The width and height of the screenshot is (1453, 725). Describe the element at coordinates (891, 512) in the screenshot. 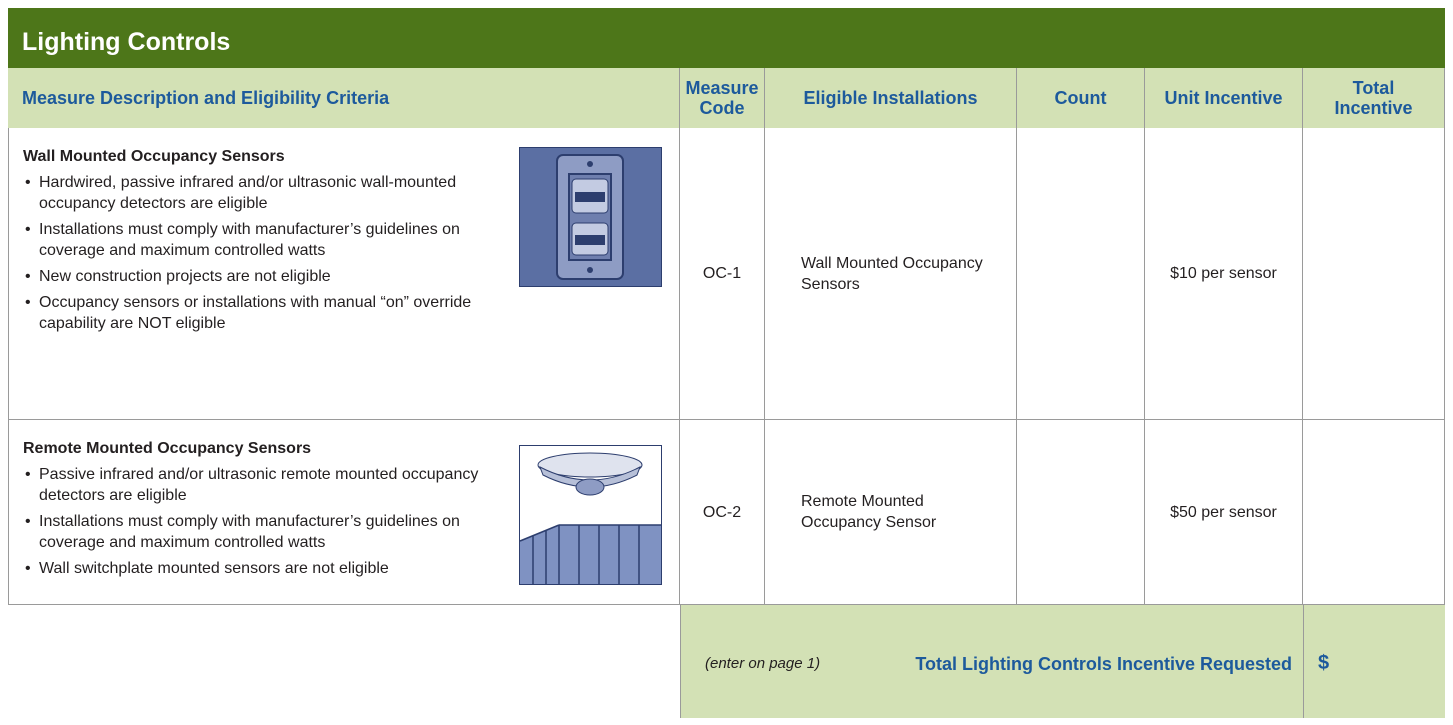

I see `table-cell: Remote Mounted Occupancy Sensor` at that location.